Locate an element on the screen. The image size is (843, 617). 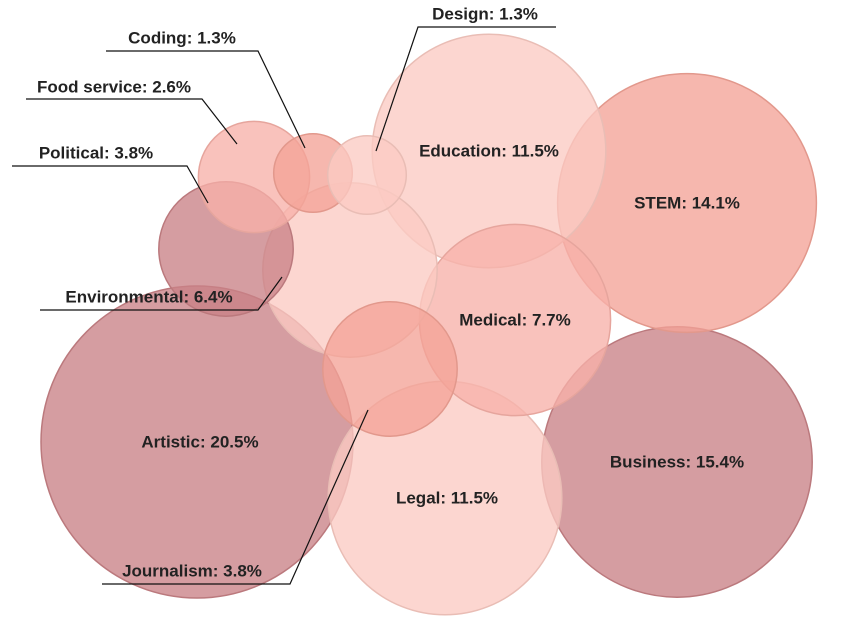
label-stem: STEM: 14.1% is located at coordinates (687, 203).